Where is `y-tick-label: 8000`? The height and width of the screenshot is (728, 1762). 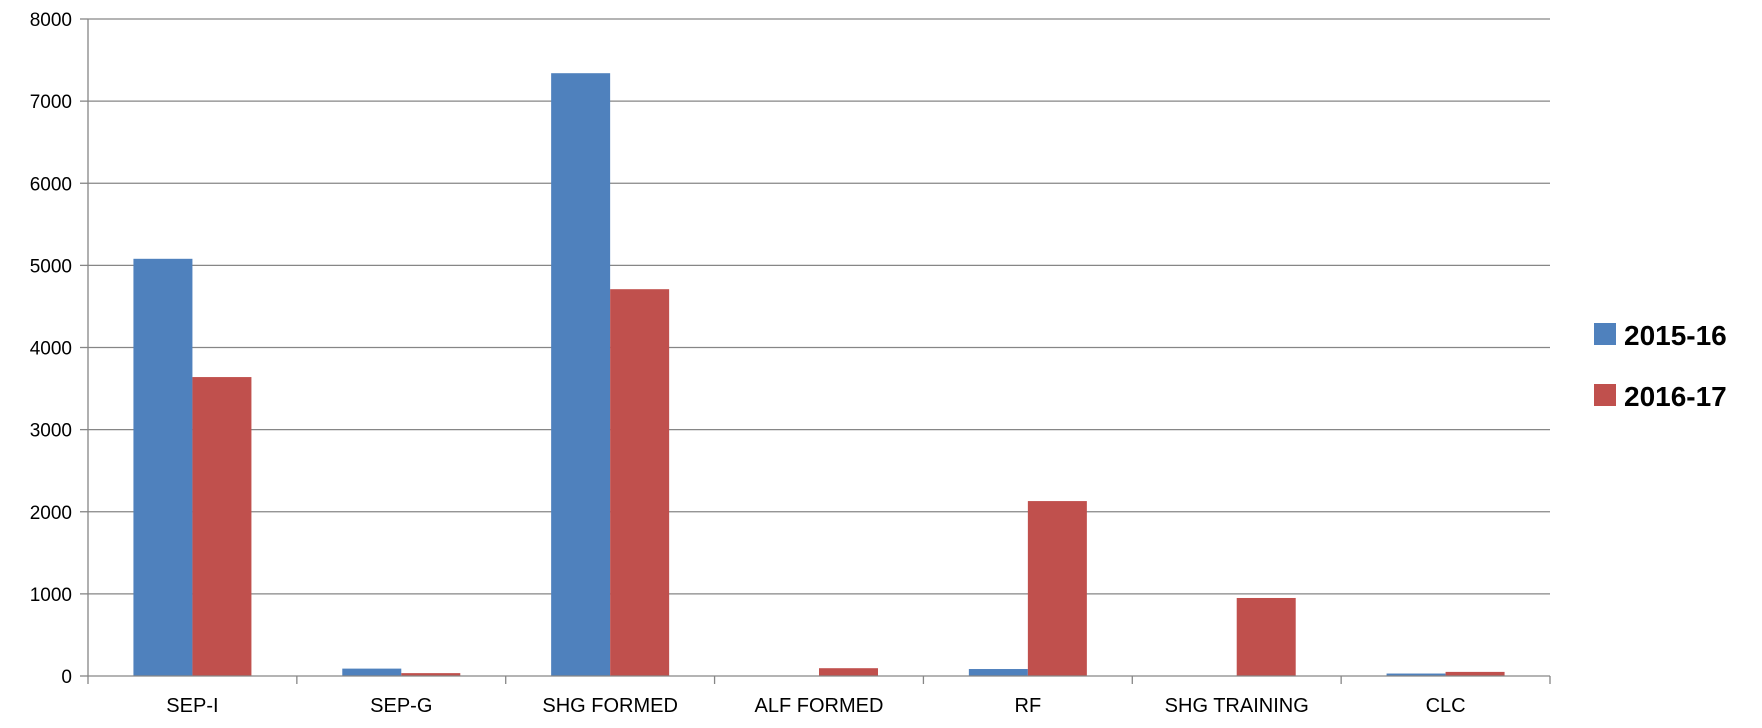
y-tick-label: 8000 is located at coordinates (51, 20).